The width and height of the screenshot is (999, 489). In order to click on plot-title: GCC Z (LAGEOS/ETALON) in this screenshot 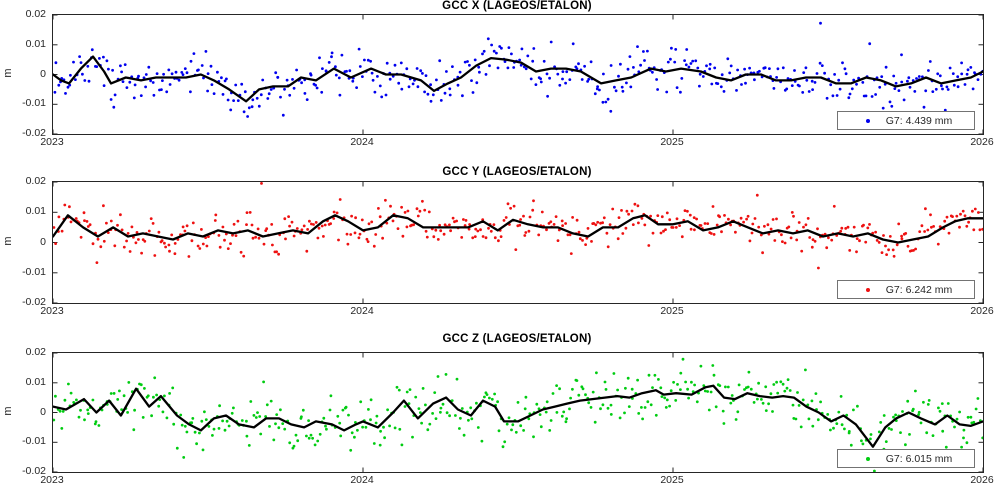, I will do `click(517, 339)`.